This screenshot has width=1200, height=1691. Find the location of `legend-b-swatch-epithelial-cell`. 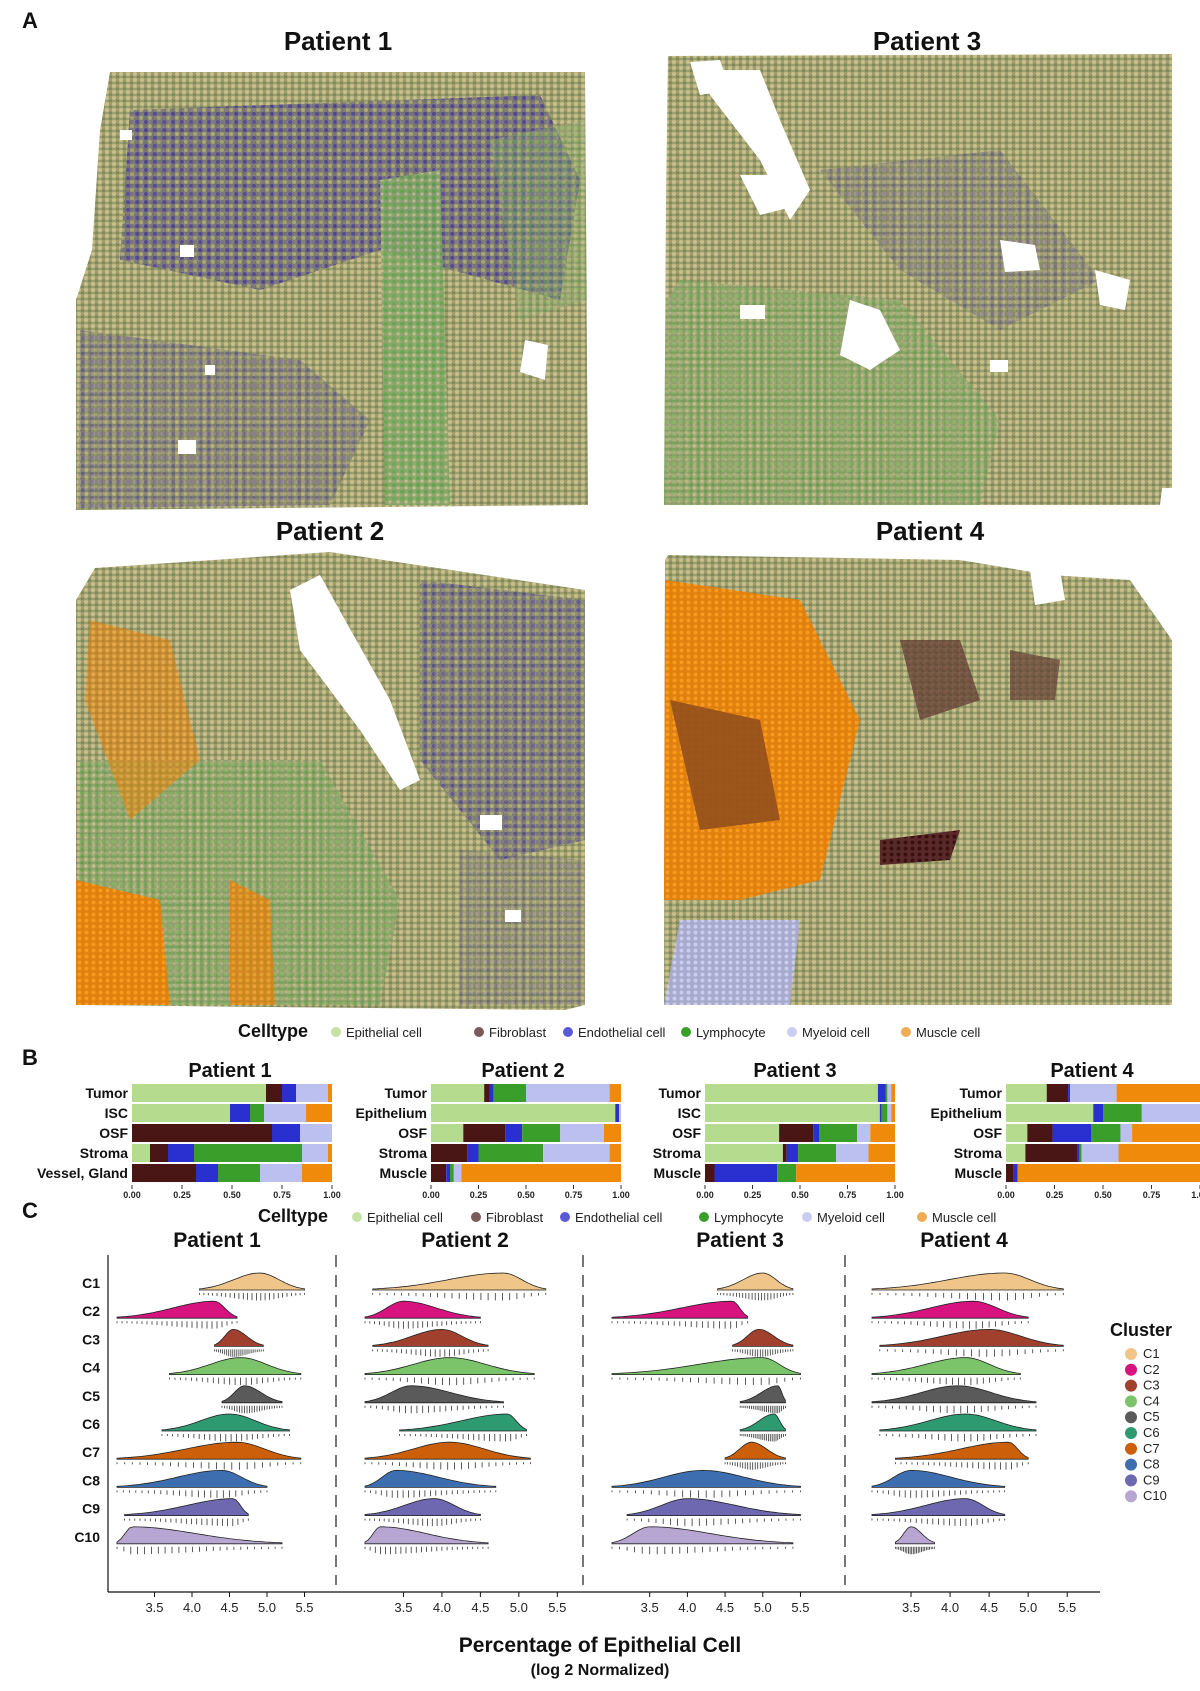

legend-b-swatch-epithelial-cell is located at coordinates (357, 1217).